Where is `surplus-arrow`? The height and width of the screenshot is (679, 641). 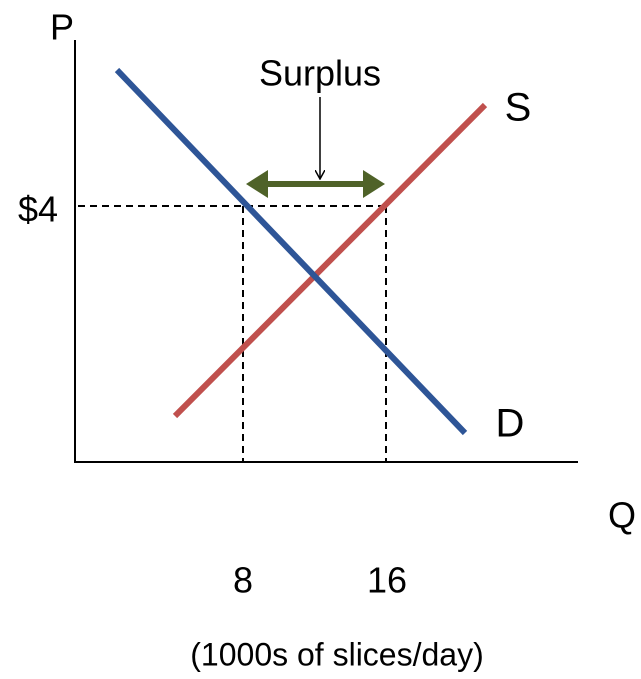
surplus-arrow is located at coordinates (315, 184).